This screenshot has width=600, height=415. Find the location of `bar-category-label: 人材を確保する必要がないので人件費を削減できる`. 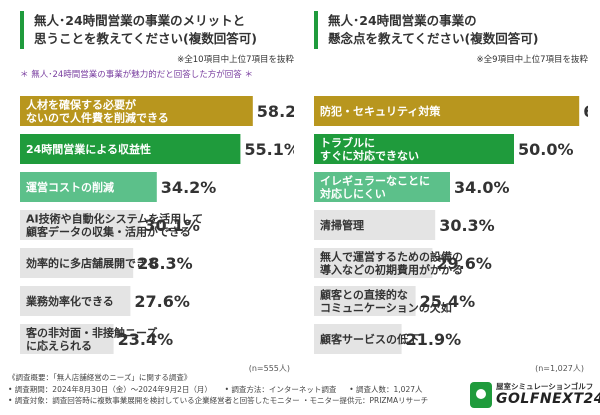

bar-category-label: 人材を確保する必要がないので人件費を削減できる is located at coordinates (97, 111).